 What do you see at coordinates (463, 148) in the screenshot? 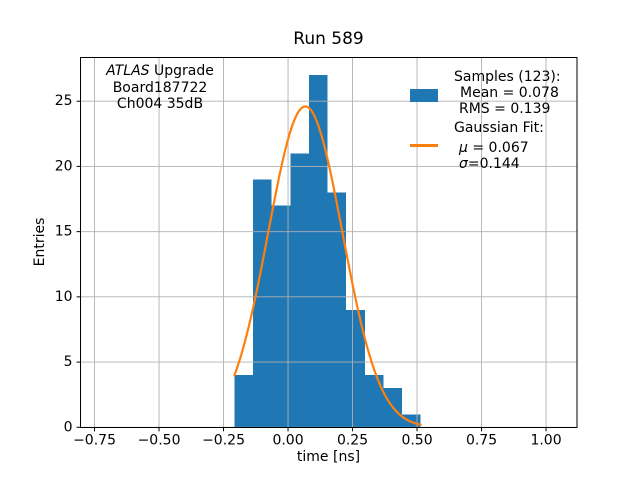
I see `mu-symbol: μ` at bounding box center [463, 148].